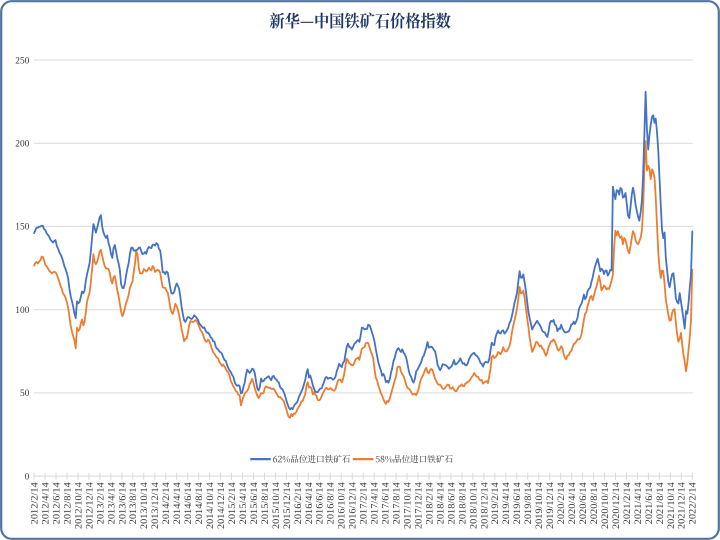  What do you see at coordinates (211, 505) in the screenshot?
I see `svg-text: 2014/10/14` at bounding box center [211, 505].